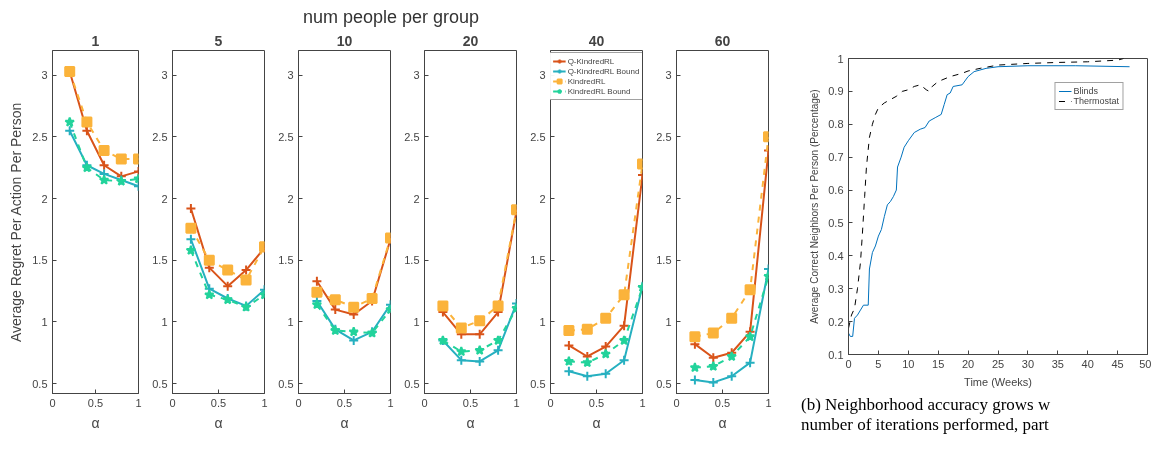 Image resolution: width=1167 pixels, height=459 pixels. What do you see at coordinates (596, 40) in the screenshot?
I see `chart-title: 40` at bounding box center [596, 40].